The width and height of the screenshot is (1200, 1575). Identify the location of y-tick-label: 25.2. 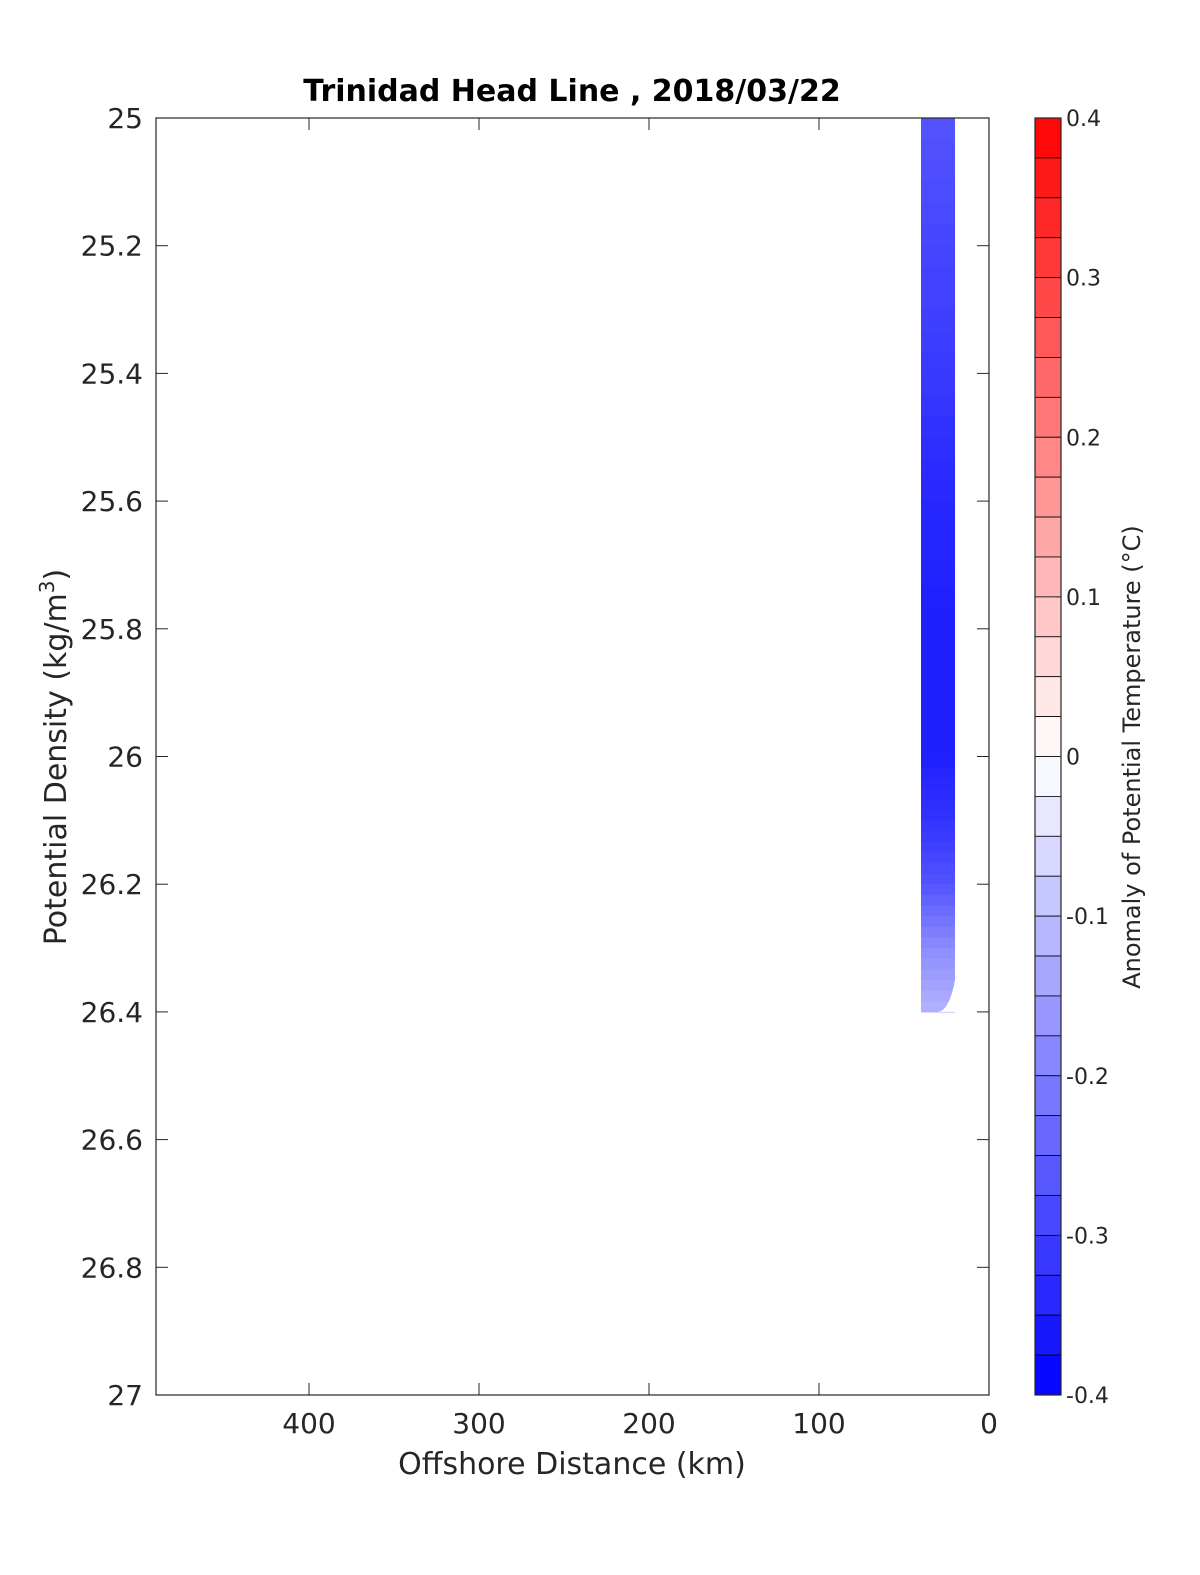
(112, 246).